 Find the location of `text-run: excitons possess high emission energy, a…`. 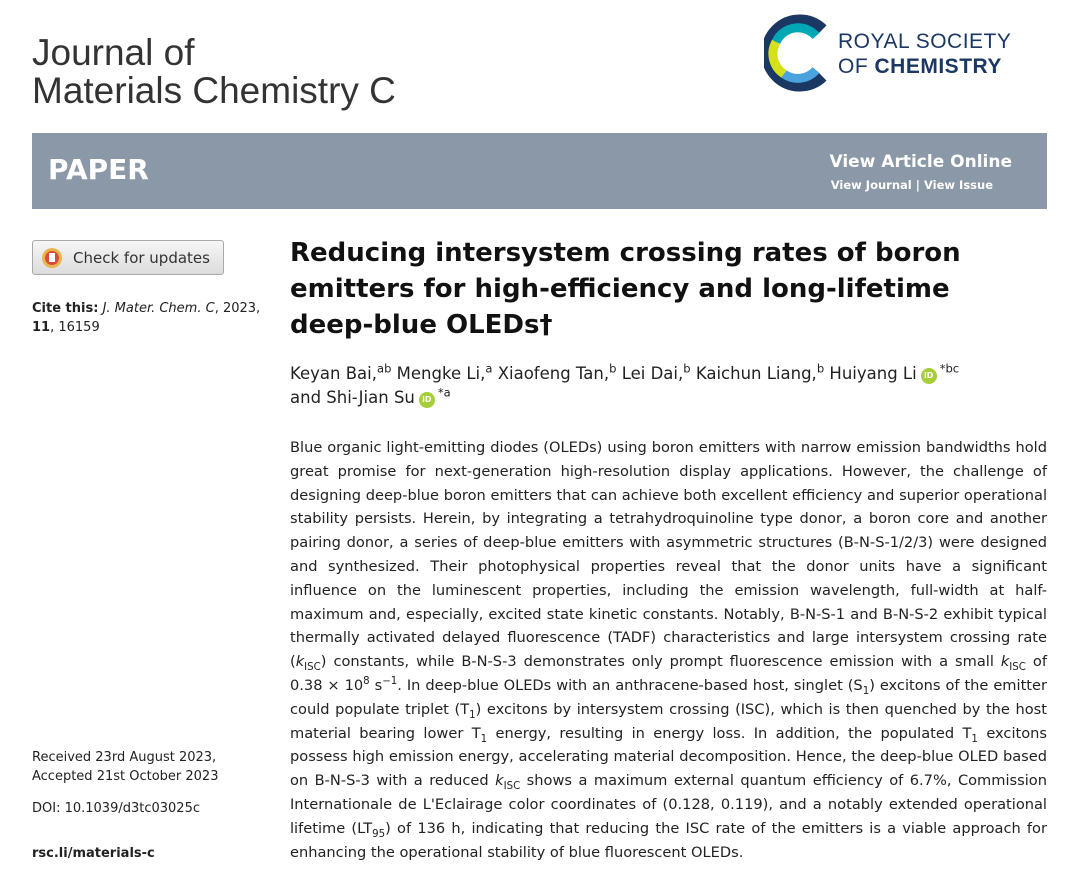

text-run: excitons possess high emission energy, a… is located at coordinates (668, 757).